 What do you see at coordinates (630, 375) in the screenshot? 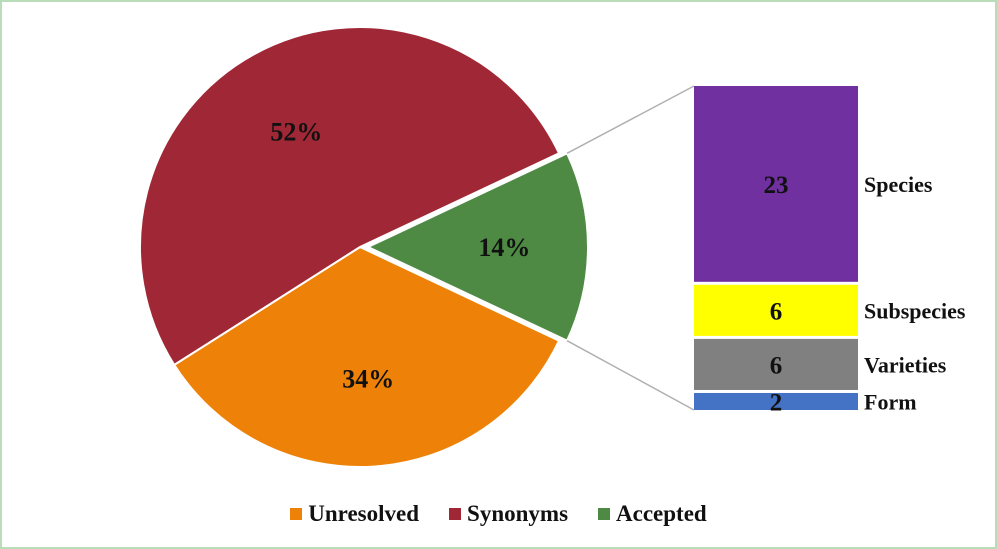
I see `connector-line-bottom` at bounding box center [630, 375].